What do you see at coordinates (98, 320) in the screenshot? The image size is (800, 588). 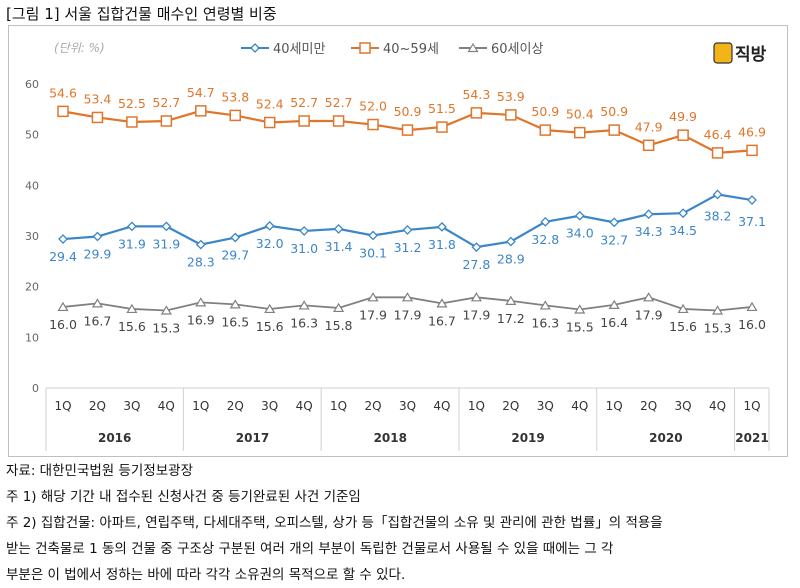 I see `data-label: 16.7` at bounding box center [98, 320].